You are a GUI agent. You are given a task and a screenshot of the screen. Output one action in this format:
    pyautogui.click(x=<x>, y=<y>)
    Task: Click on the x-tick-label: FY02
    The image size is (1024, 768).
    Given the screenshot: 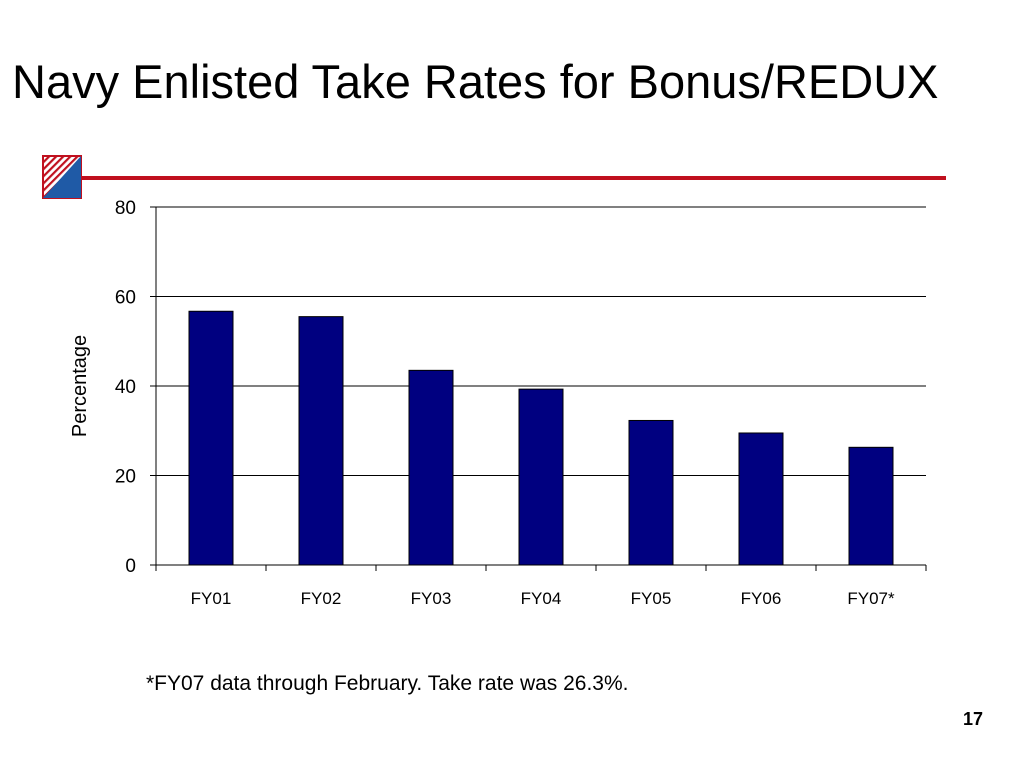 What is the action you would take?
    pyautogui.click(x=321, y=598)
    